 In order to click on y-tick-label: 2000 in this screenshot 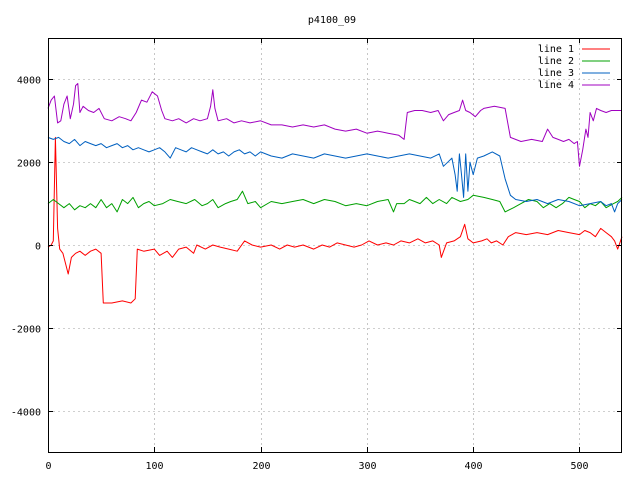, I will do `click(29, 164)`.